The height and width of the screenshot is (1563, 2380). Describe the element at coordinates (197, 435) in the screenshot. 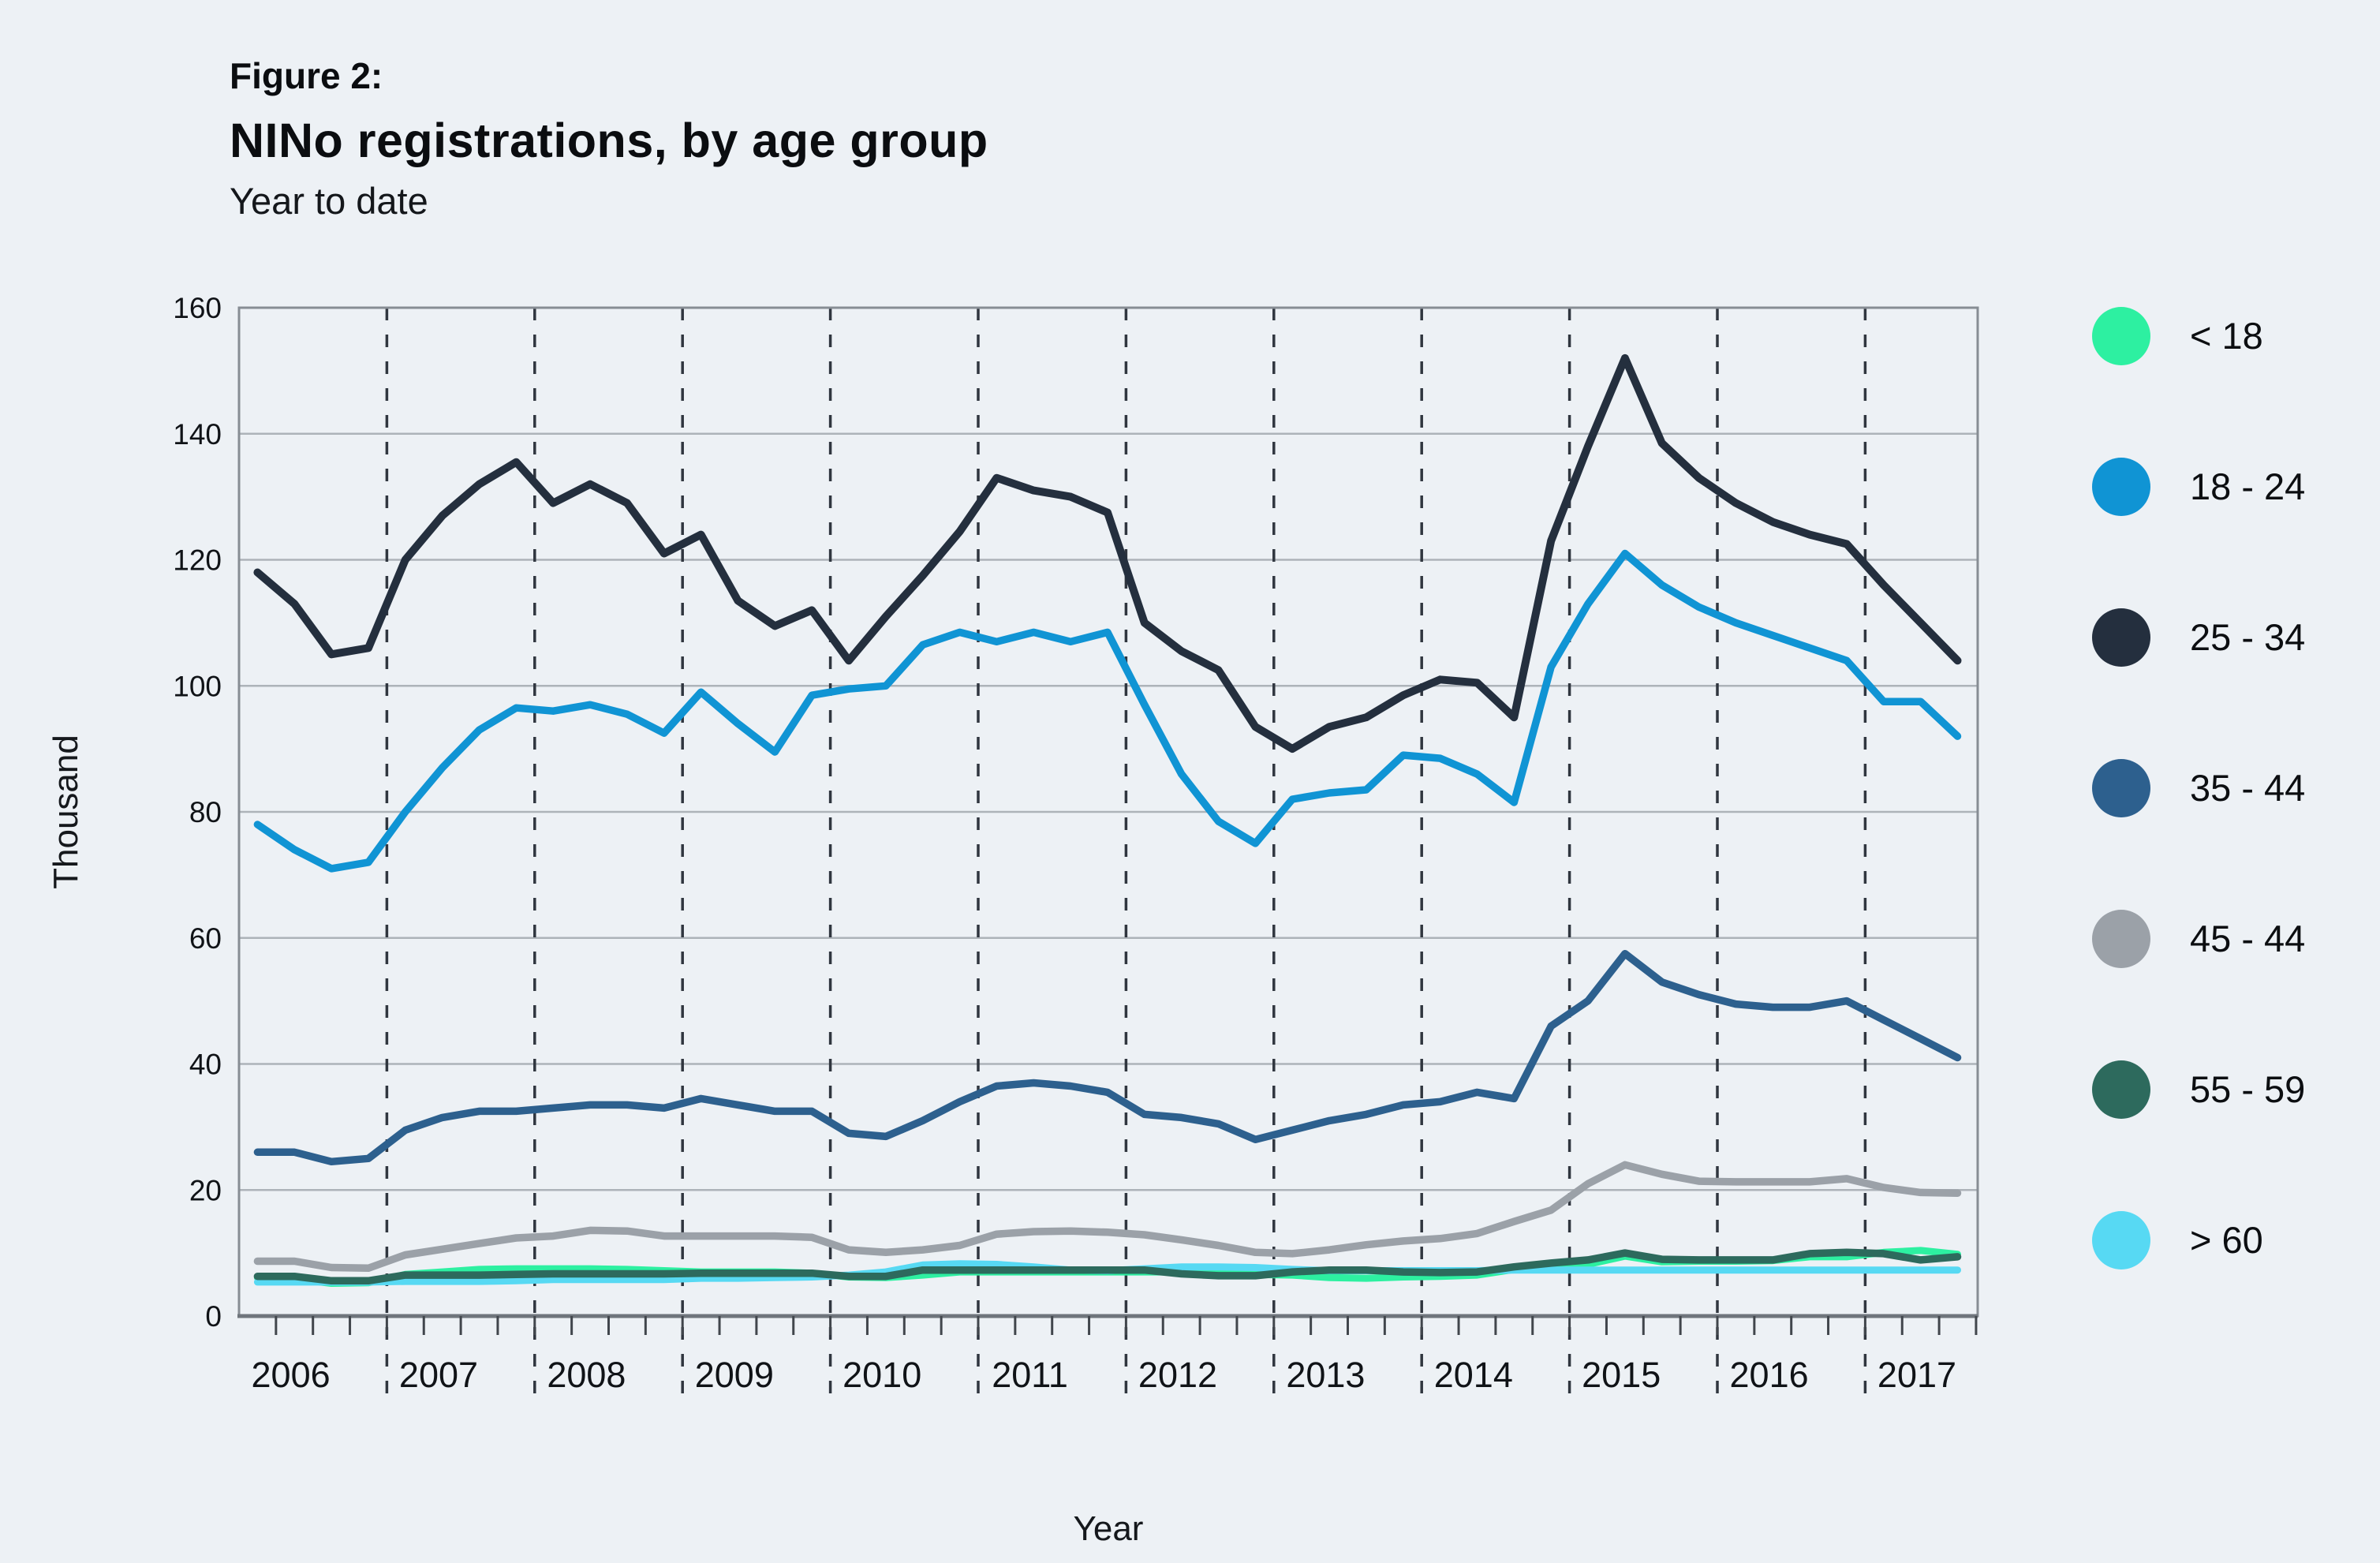

I see `y-tick-label-140: 140` at that location.